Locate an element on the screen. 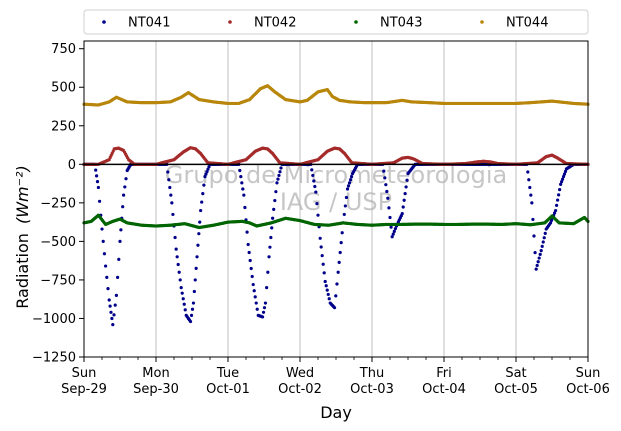 The width and height of the screenshot is (621, 431). legend-box is located at coordinates (336, 22).